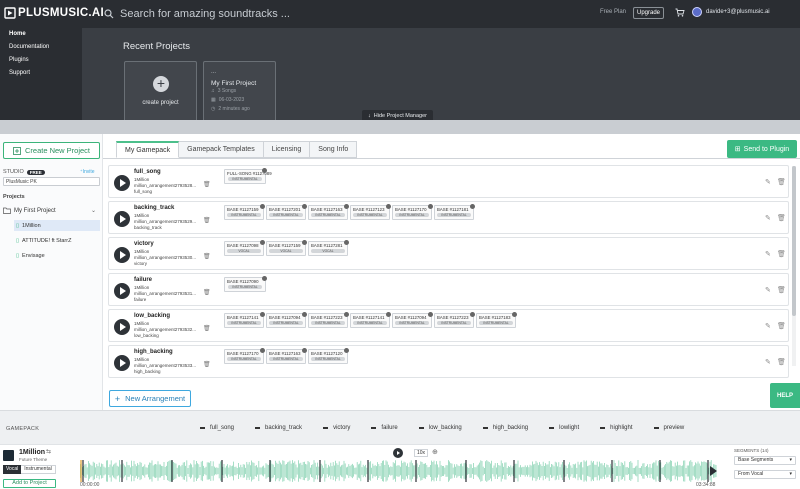  What do you see at coordinates (328, 248) in the screenshot?
I see `segment-chip: BASE #1127281 VOCAL` at bounding box center [328, 248].